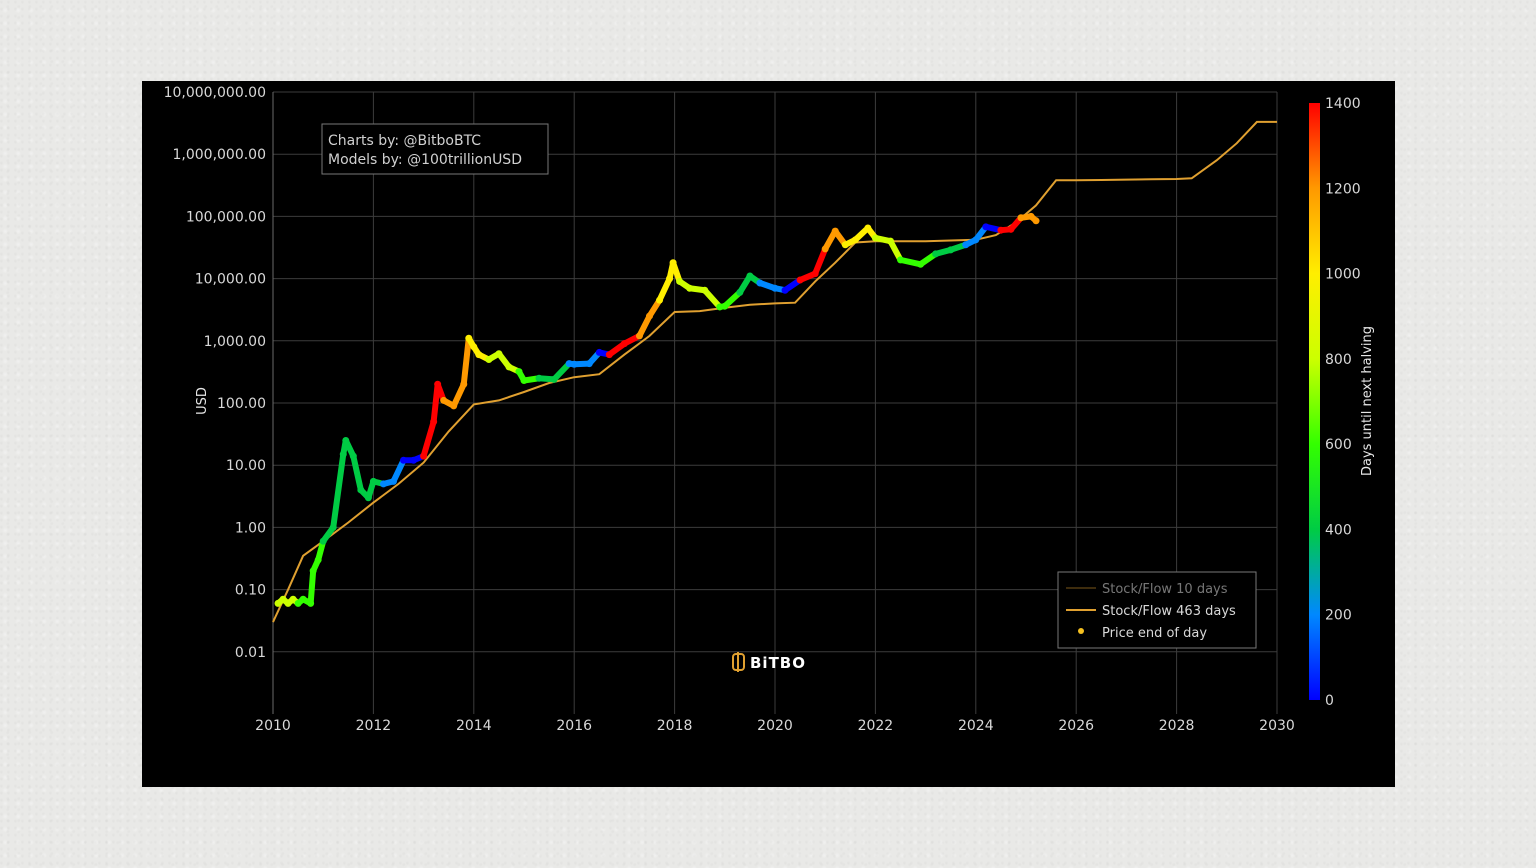  What do you see at coordinates (215, 93) in the screenshot?
I see `y-tick-label: 10,000,000.00` at bounding box center [215, 93].